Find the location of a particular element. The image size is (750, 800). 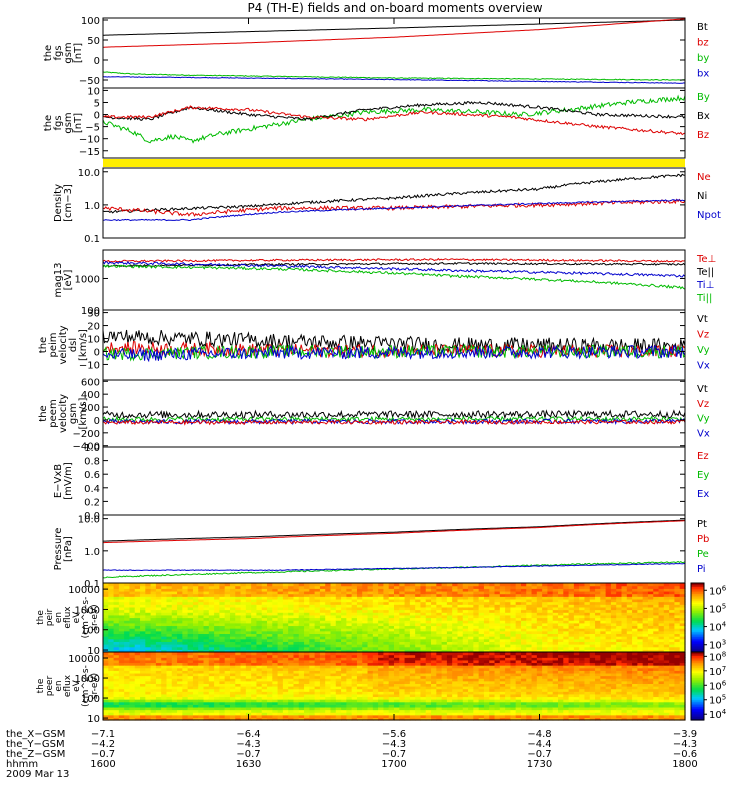

y-tick-label: 600 is located at coordinates (90, 382).